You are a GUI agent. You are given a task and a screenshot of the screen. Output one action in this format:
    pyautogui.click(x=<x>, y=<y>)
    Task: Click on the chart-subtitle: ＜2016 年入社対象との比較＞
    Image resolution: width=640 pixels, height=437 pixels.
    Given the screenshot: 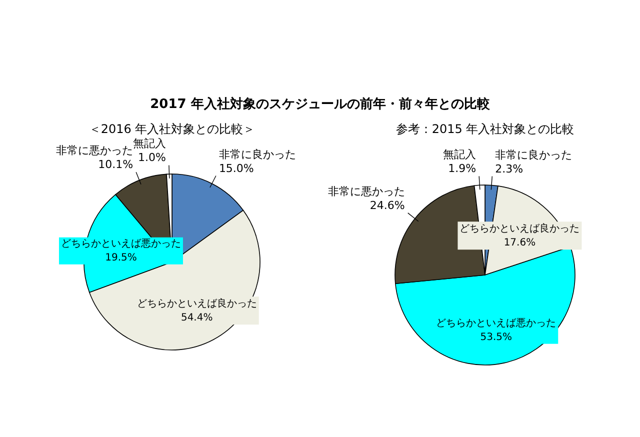 What is the action you would take?
    pyautogui.click(x=172, y=129)
    